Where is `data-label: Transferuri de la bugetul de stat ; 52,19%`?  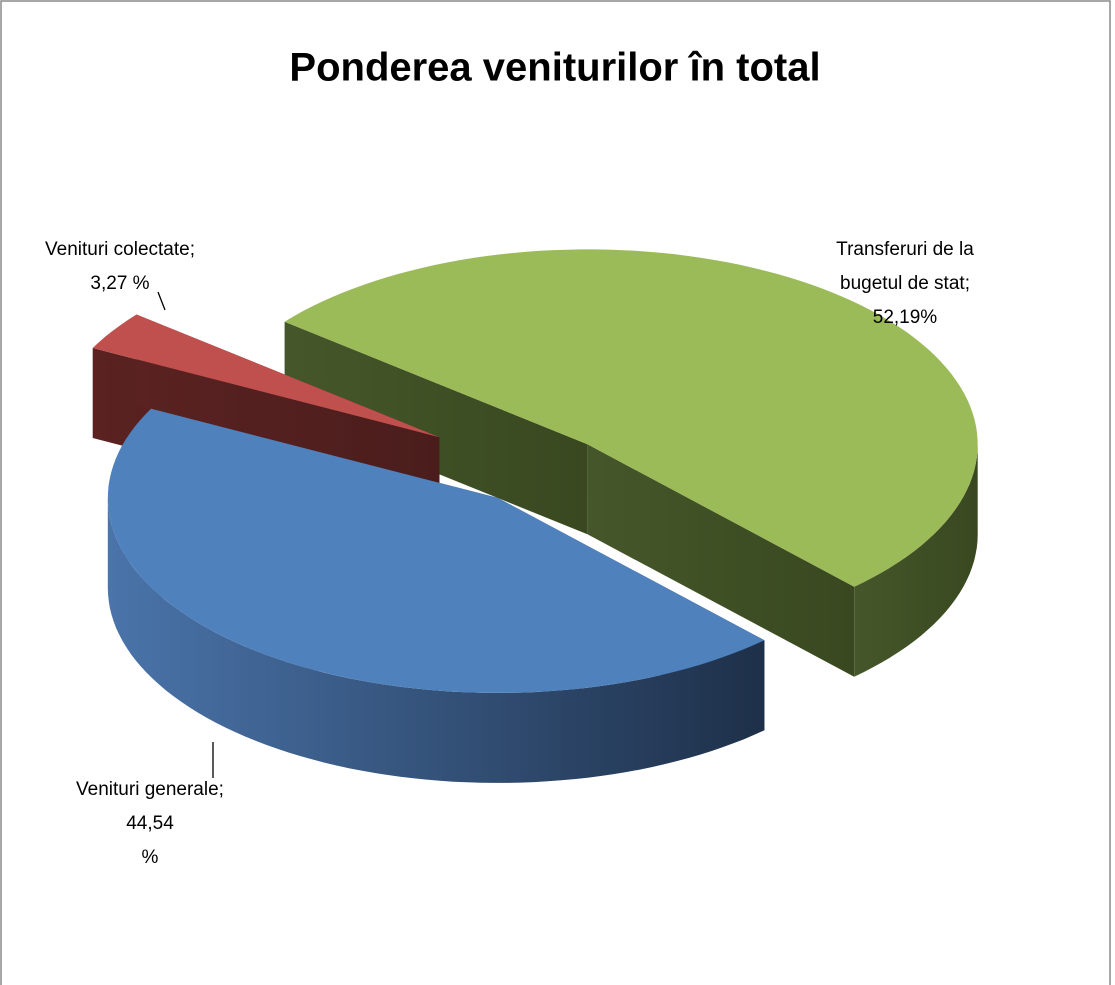 data-label: Transferuri de la bugetul de stat ; 52,19% is located at coordinates (905, 283).